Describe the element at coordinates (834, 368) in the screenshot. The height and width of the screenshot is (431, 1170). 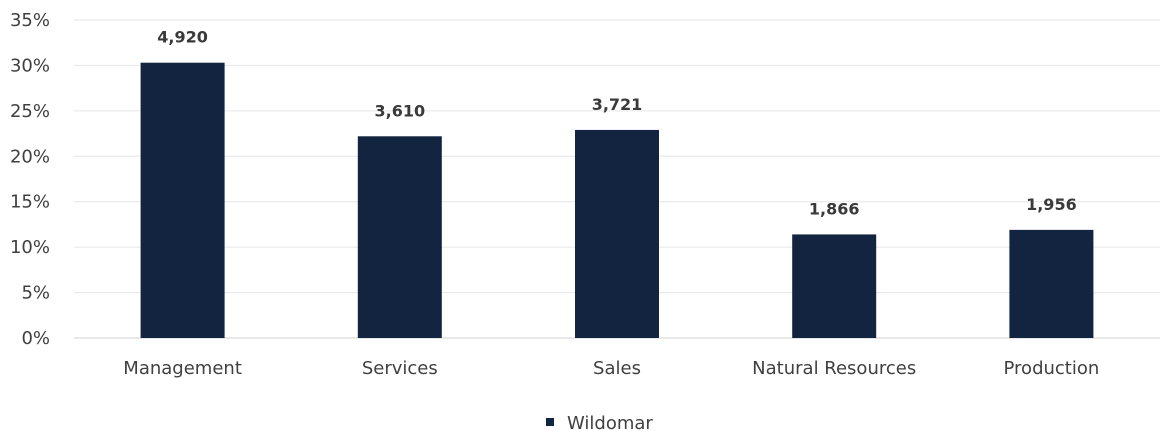
I see `x-tick-label: Natural Resources` at that location.